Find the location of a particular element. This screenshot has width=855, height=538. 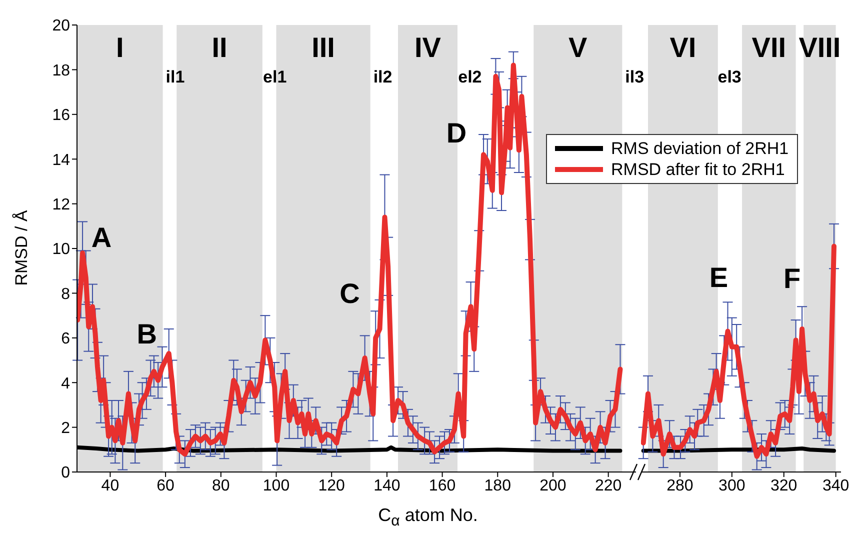

band-label: VII is located at coordinates (769, 47).